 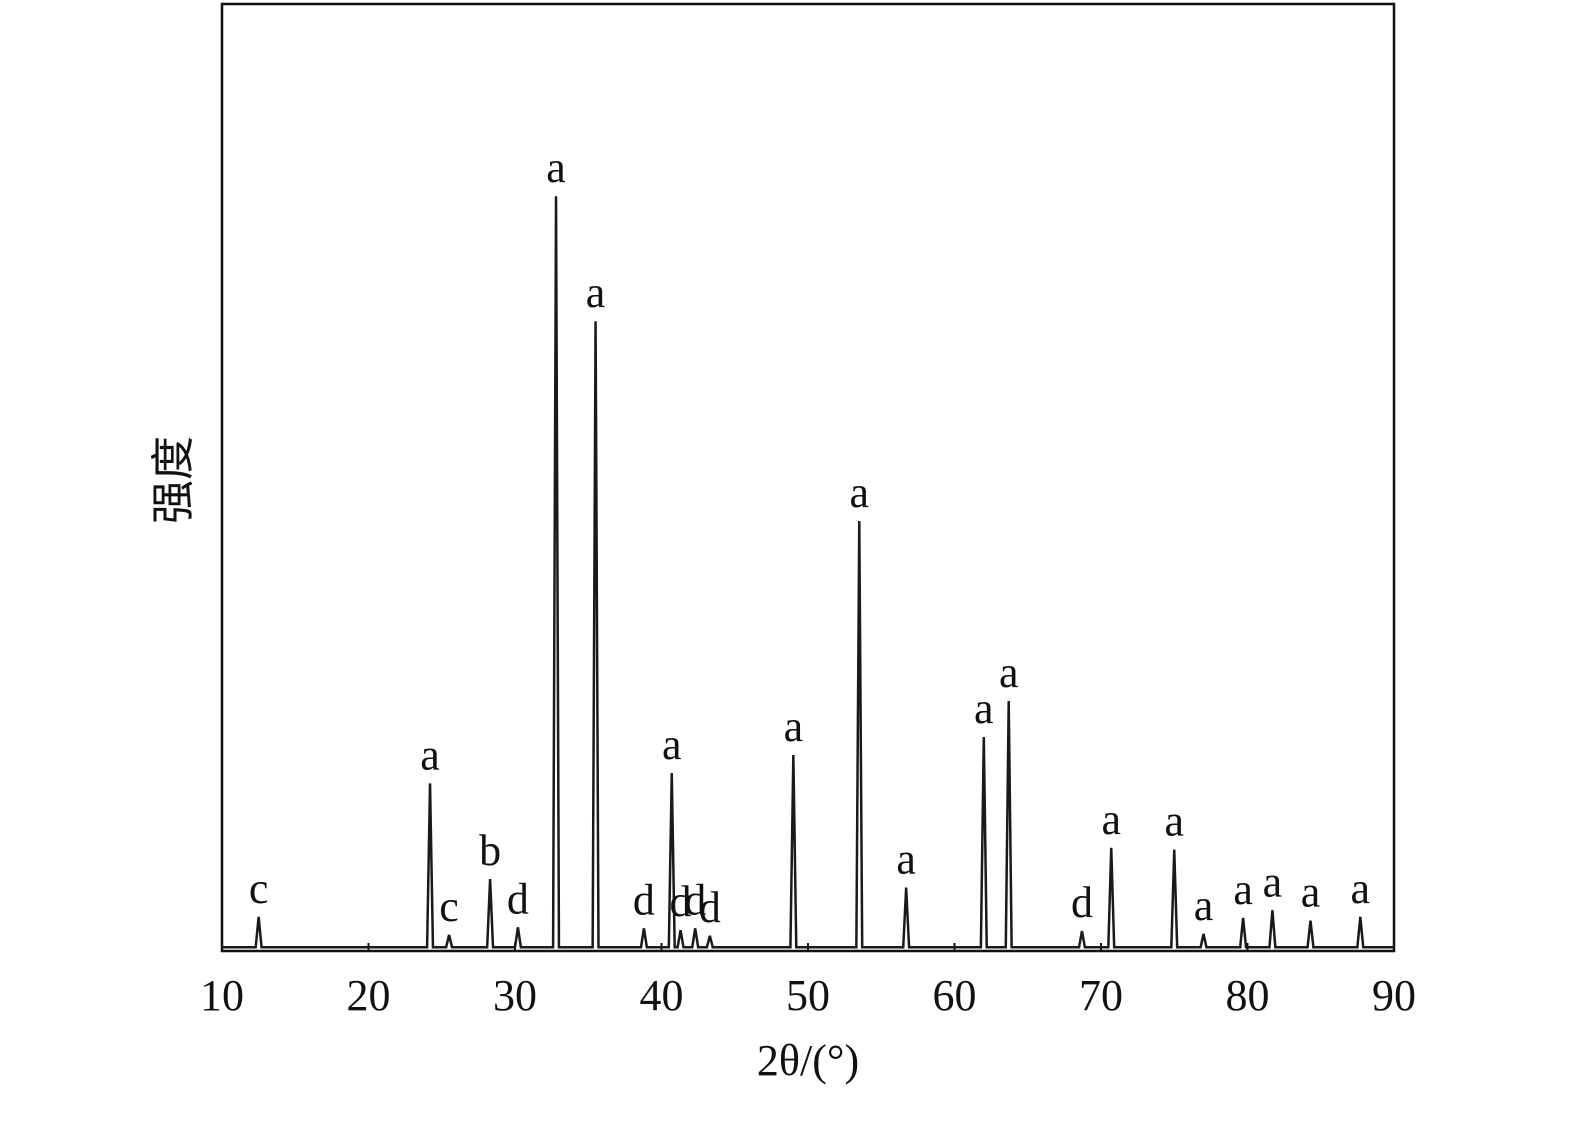 I want to click on x-tick-label: 80, so click(x=1248, y=995).